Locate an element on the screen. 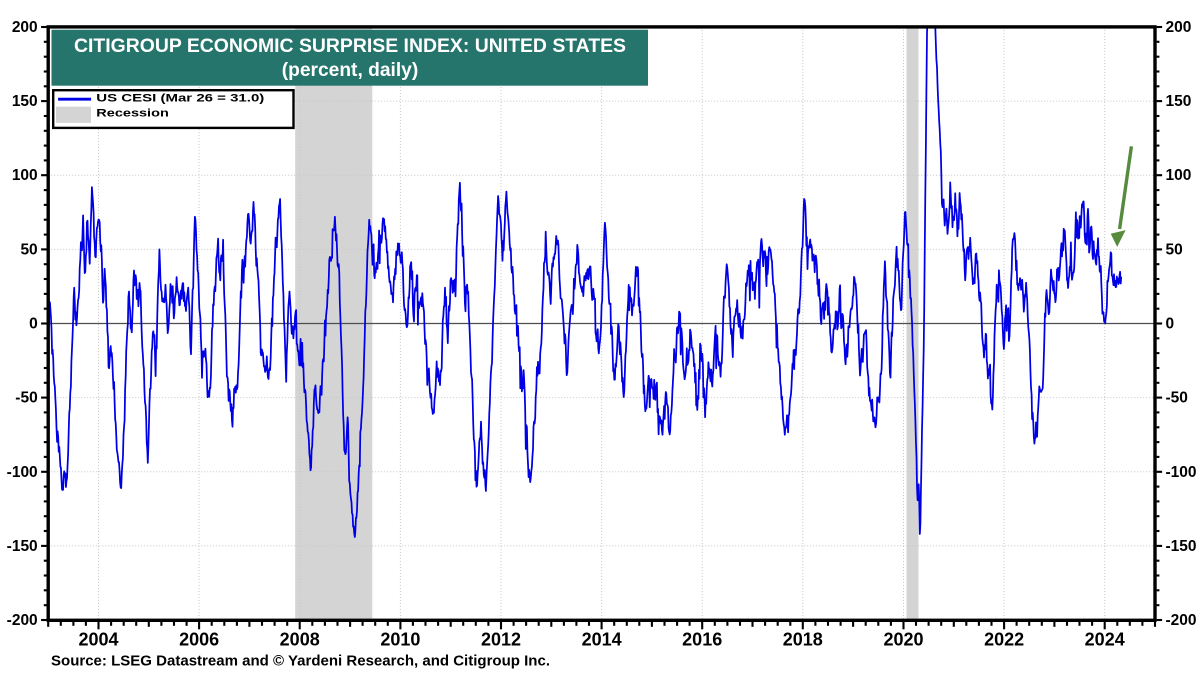 Image resolution: width=1200 pixels, height=679 pixels. svg-text: 2012 is located at coordinates (501, 639).